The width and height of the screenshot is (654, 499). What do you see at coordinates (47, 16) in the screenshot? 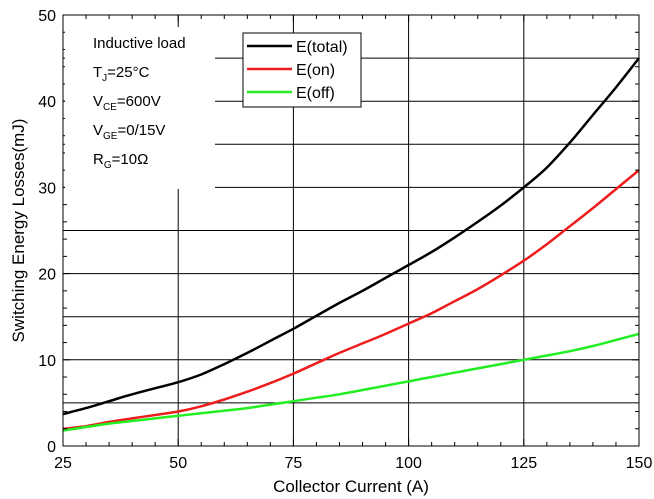
I see `y-tick-label: 50` at bounding box center [47, 16].